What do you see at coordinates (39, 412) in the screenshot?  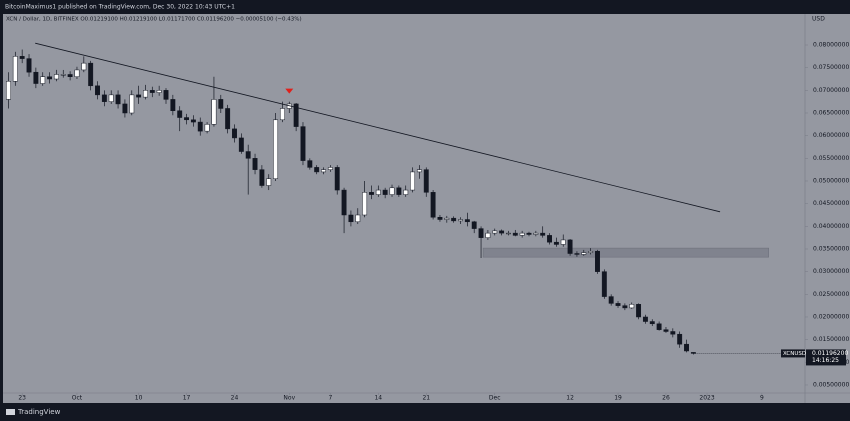 I see `footer-brand: TradingView` at bounding box center [39, 412].